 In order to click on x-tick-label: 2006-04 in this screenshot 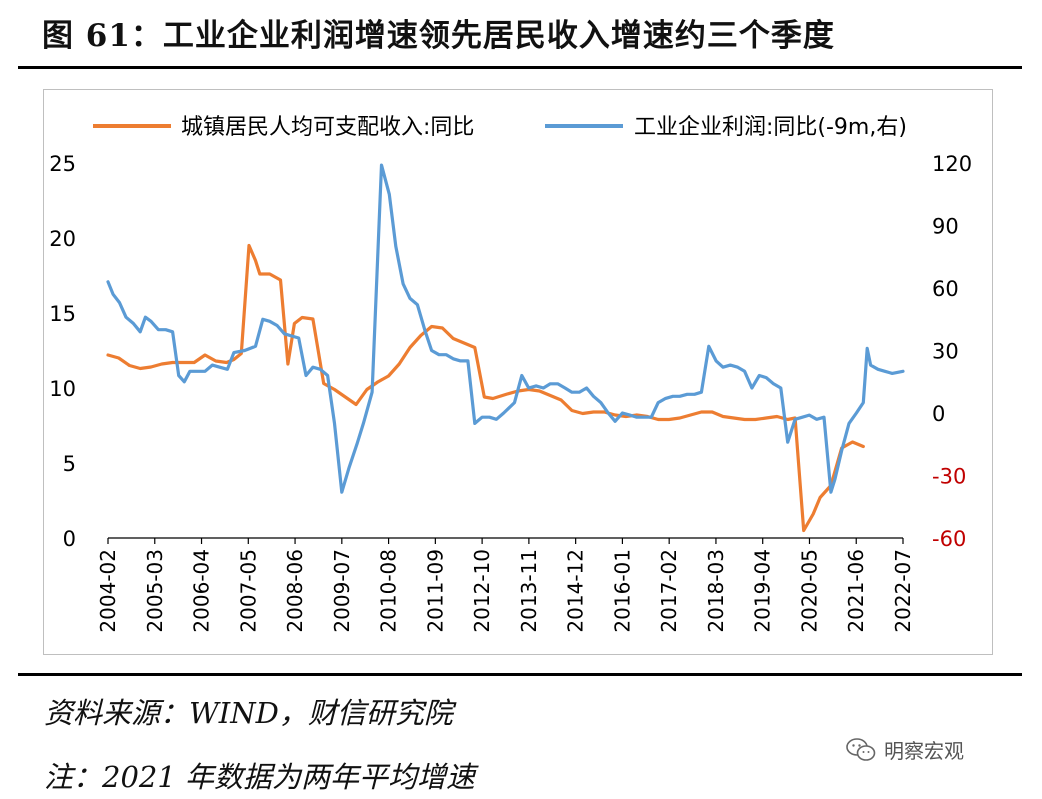, I will do `click(202, 591)`.